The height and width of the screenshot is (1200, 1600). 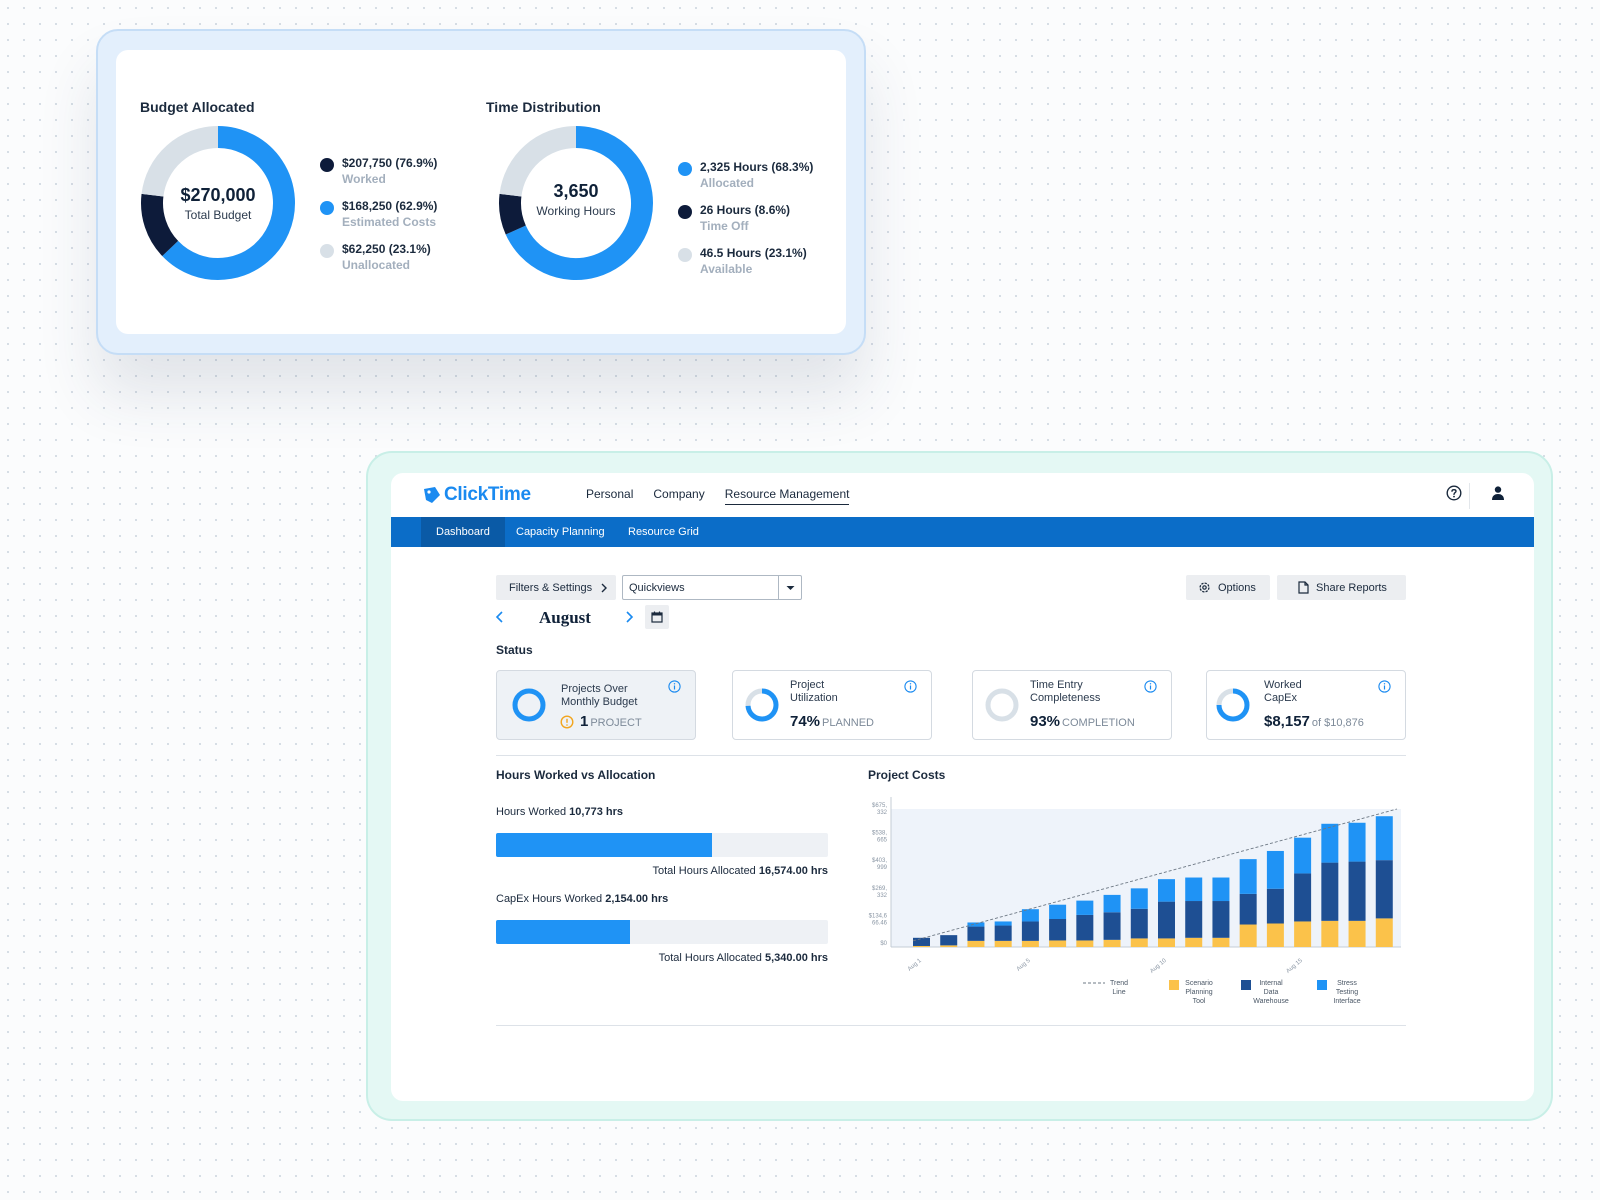 I want to click on month-label: August, so click(x=565, y=617).